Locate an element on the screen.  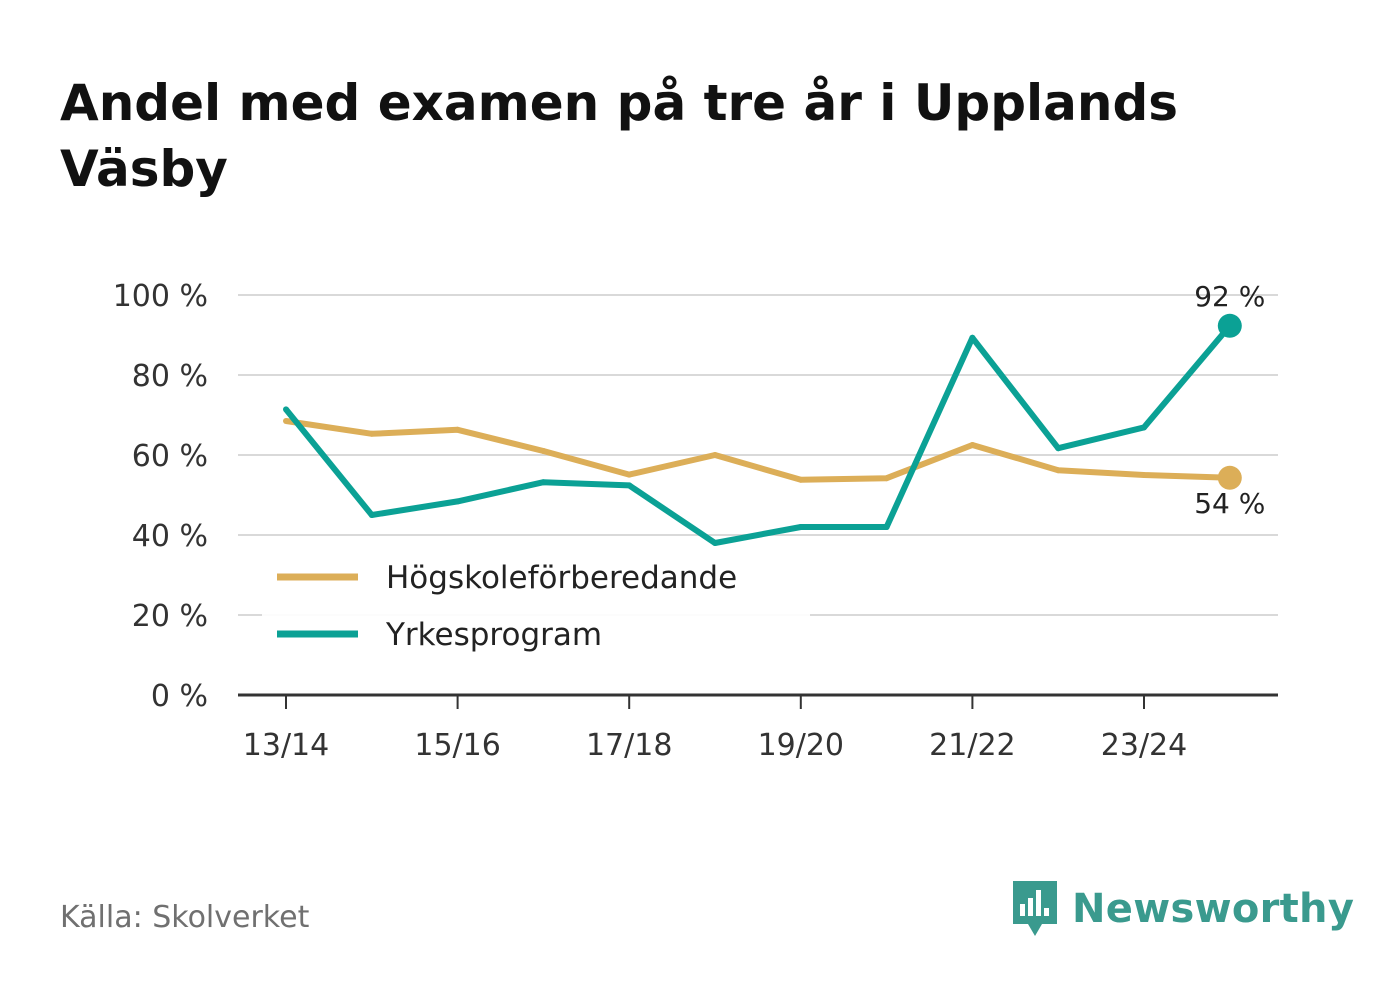
legend-box is located at coordinates (536, 608).